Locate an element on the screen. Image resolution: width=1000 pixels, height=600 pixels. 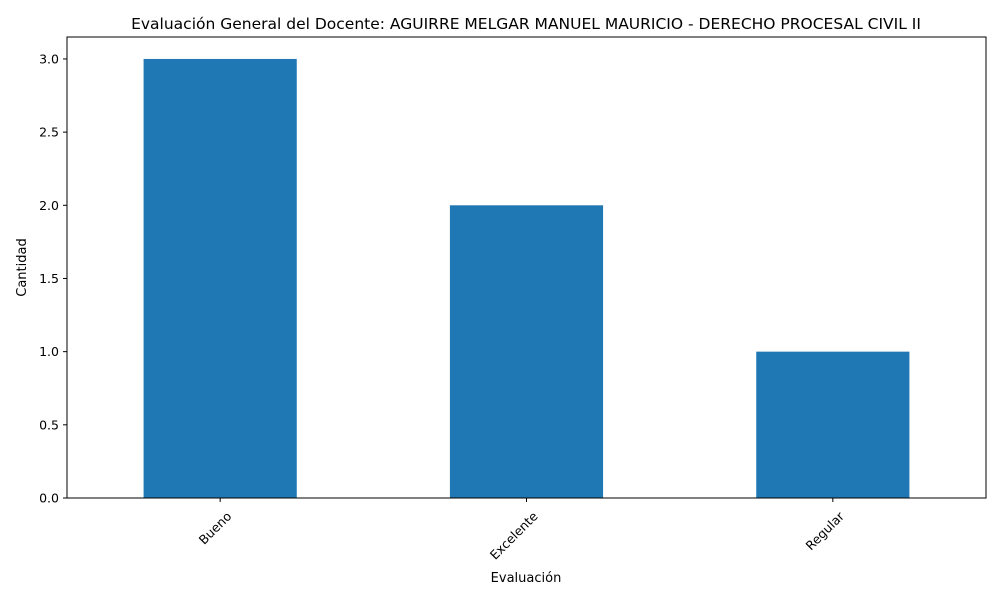
x-axis-label: Evaluación is located at coordinates (526, 578).